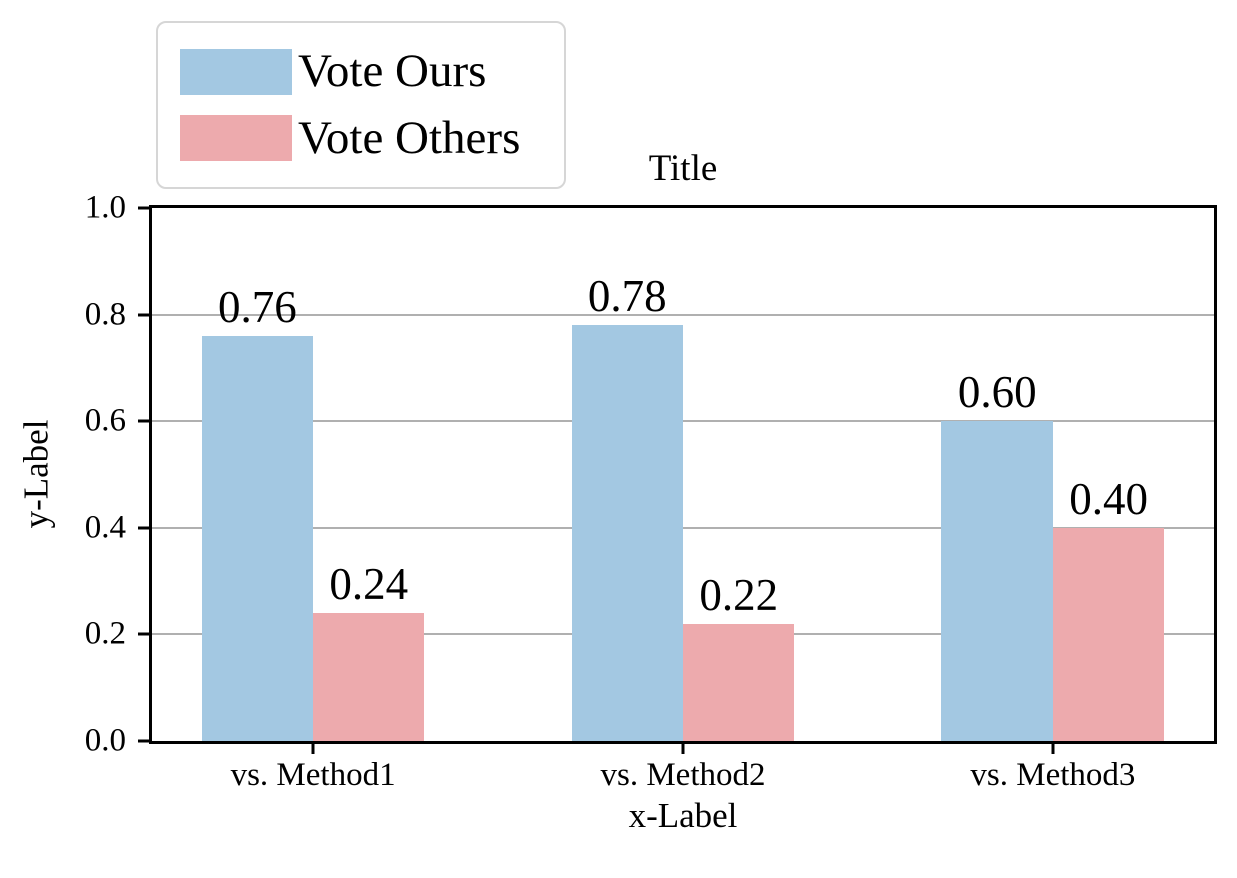 This screenshot has width=1237, height=878. What do you see at coordinates (236, 71) in the screenshot?
I see `legend-swatch-ours` at bounding box center [236, 71].